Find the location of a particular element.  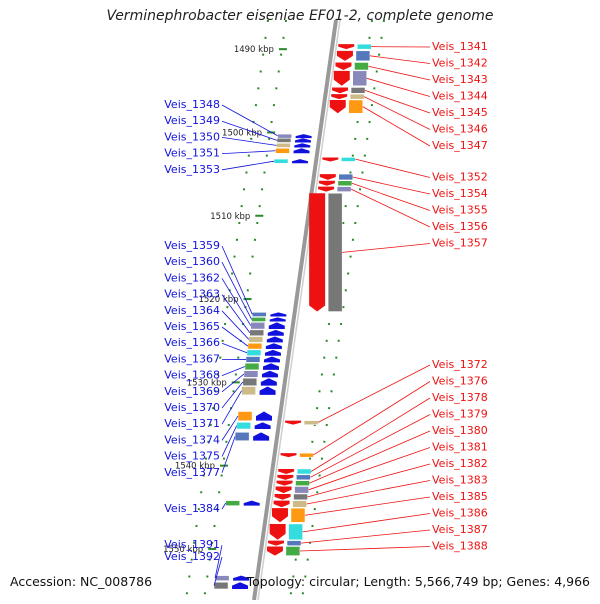

accession-text: Accession: NC_008786 is located at coordinates (81, 581).